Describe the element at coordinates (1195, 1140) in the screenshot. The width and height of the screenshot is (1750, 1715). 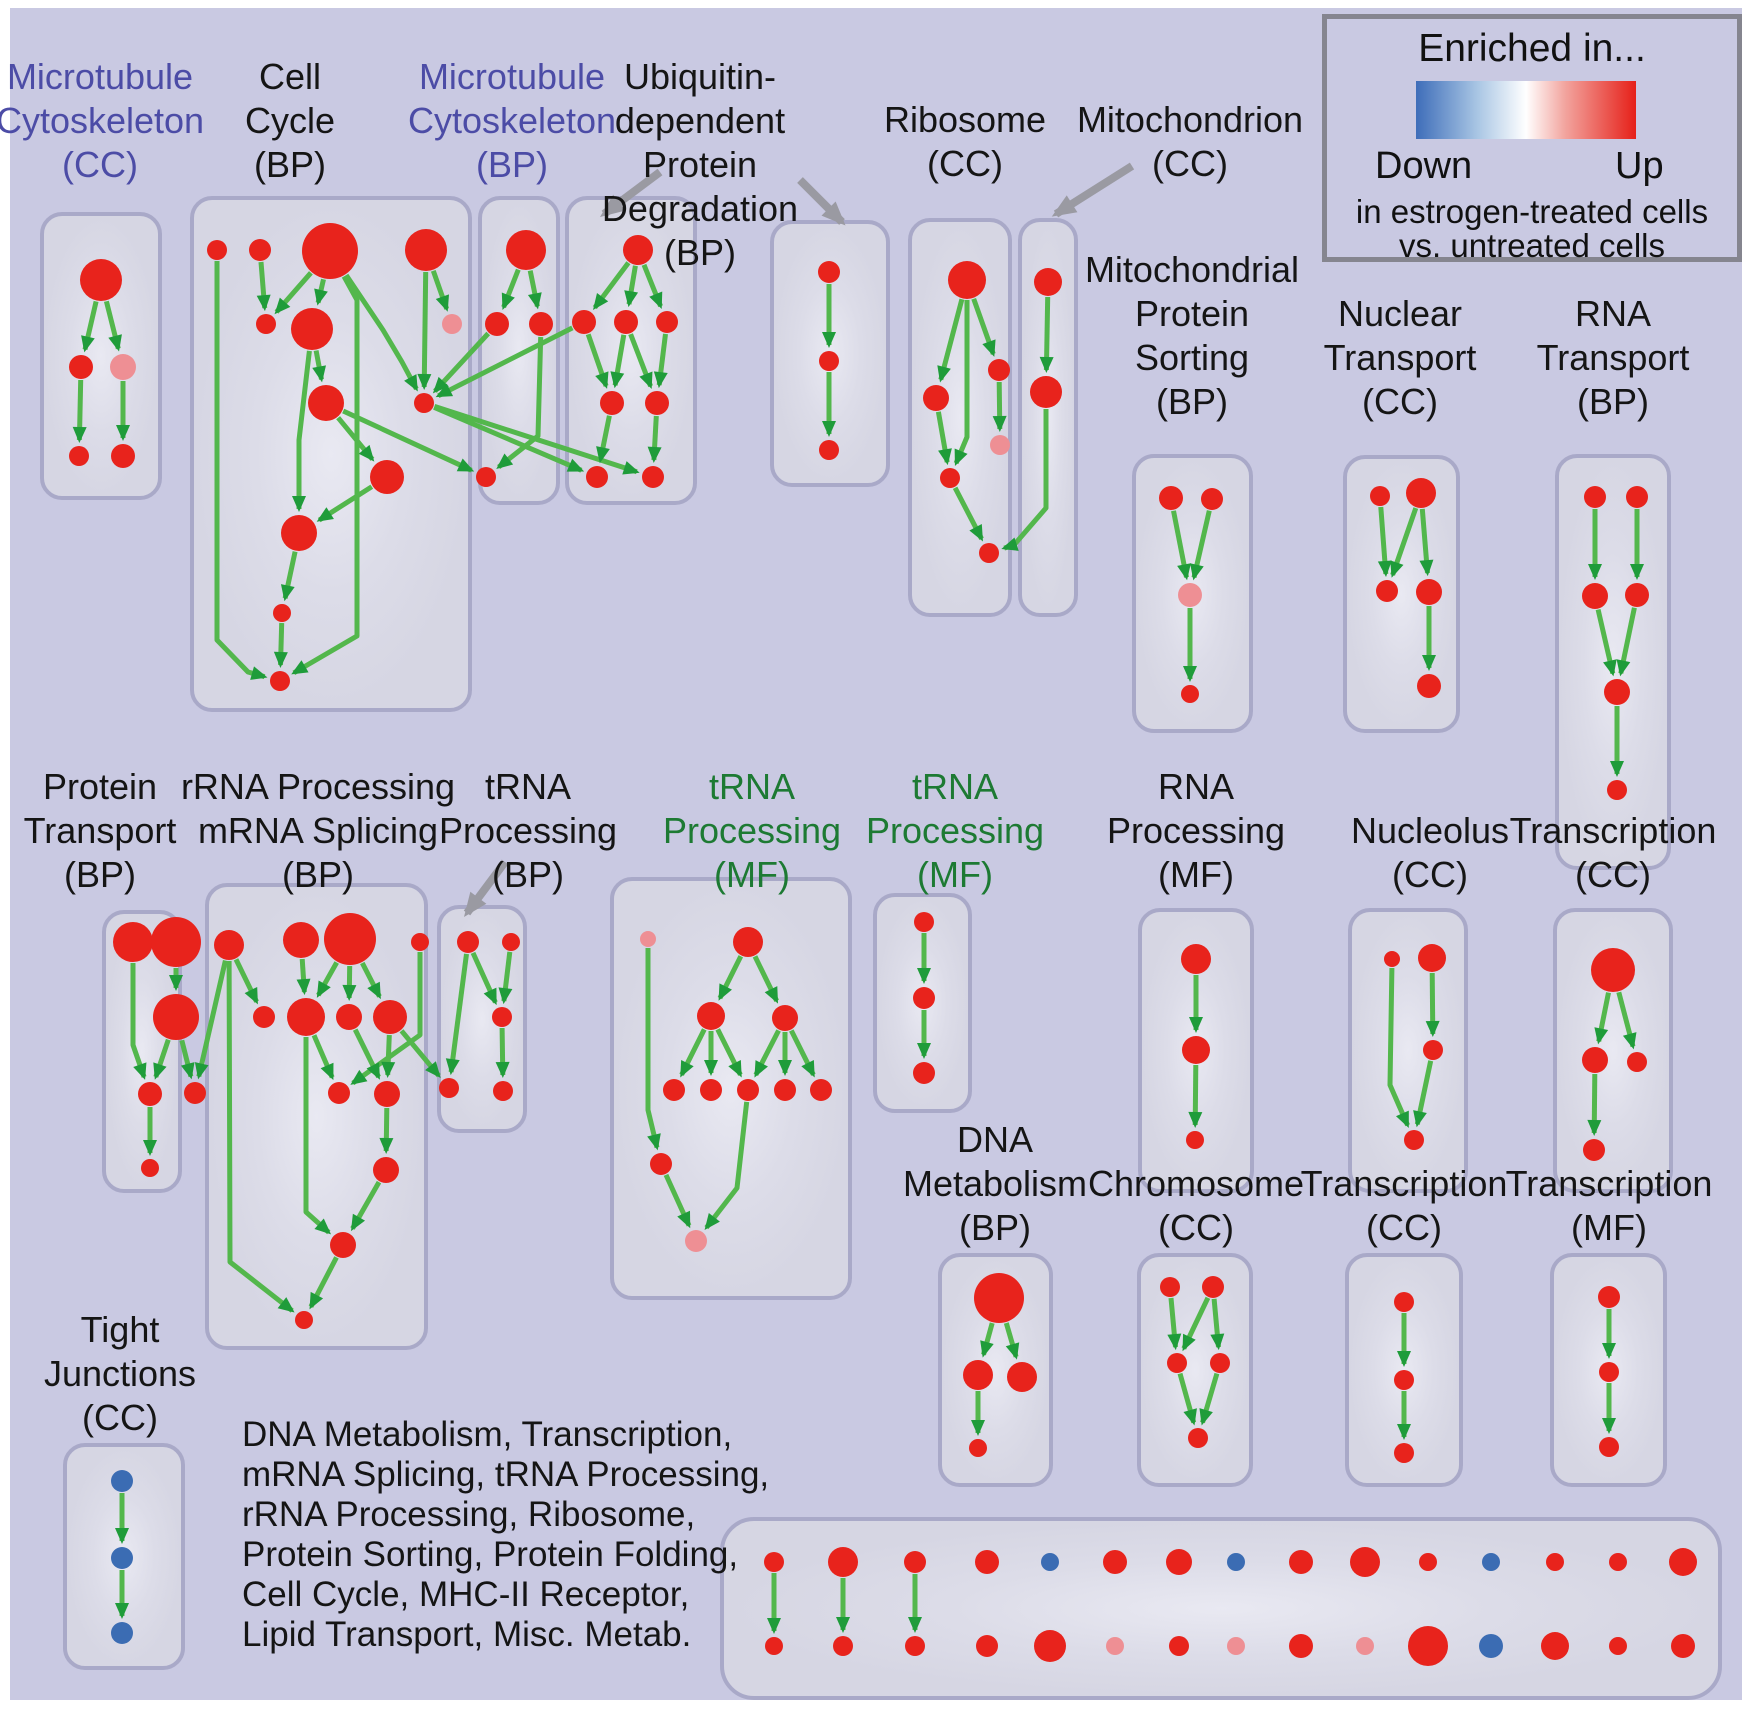
I see `go-term-node-g3` at that location.